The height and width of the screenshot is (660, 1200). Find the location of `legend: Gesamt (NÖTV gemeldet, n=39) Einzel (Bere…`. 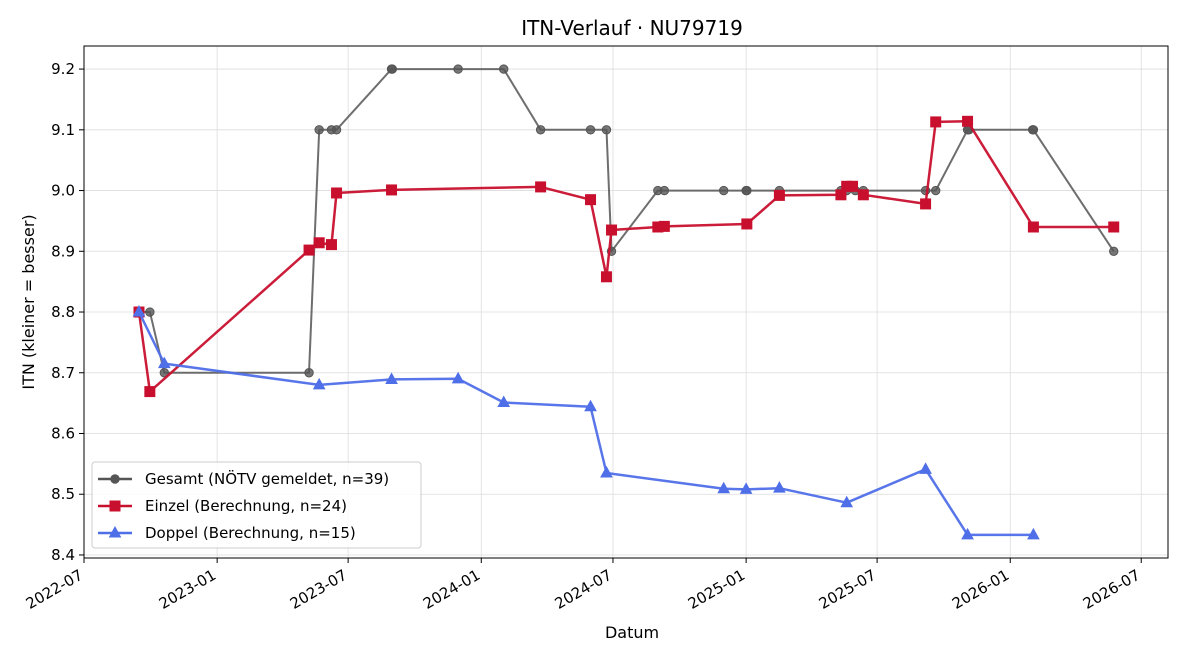

legend: Gesamt (NÖTV gemeldet, n=39) Einzel (Bere… is located at coordinates (256, 505).